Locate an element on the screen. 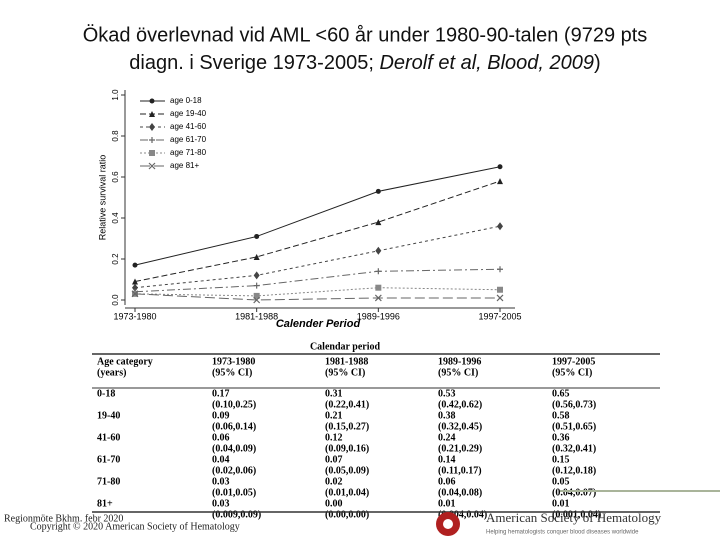 Image resolution: width=720 pixels, height=540 pixels. legend-label: age 81+ is located at coordinates (184, 165).